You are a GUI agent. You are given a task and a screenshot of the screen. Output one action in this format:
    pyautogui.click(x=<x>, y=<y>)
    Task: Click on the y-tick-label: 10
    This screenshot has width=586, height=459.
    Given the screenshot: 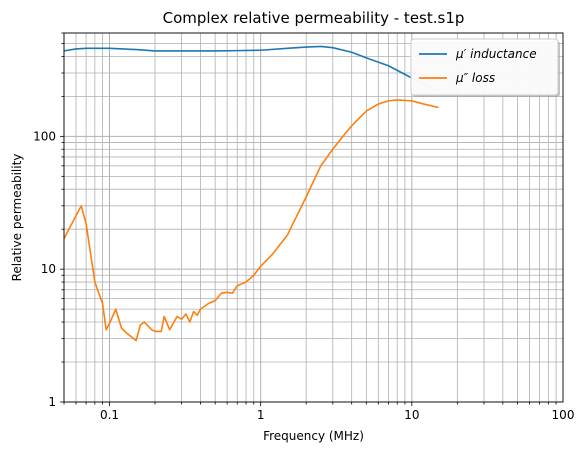 What is the action you would take?
    pyautogui.click(x=48, y=269)
    